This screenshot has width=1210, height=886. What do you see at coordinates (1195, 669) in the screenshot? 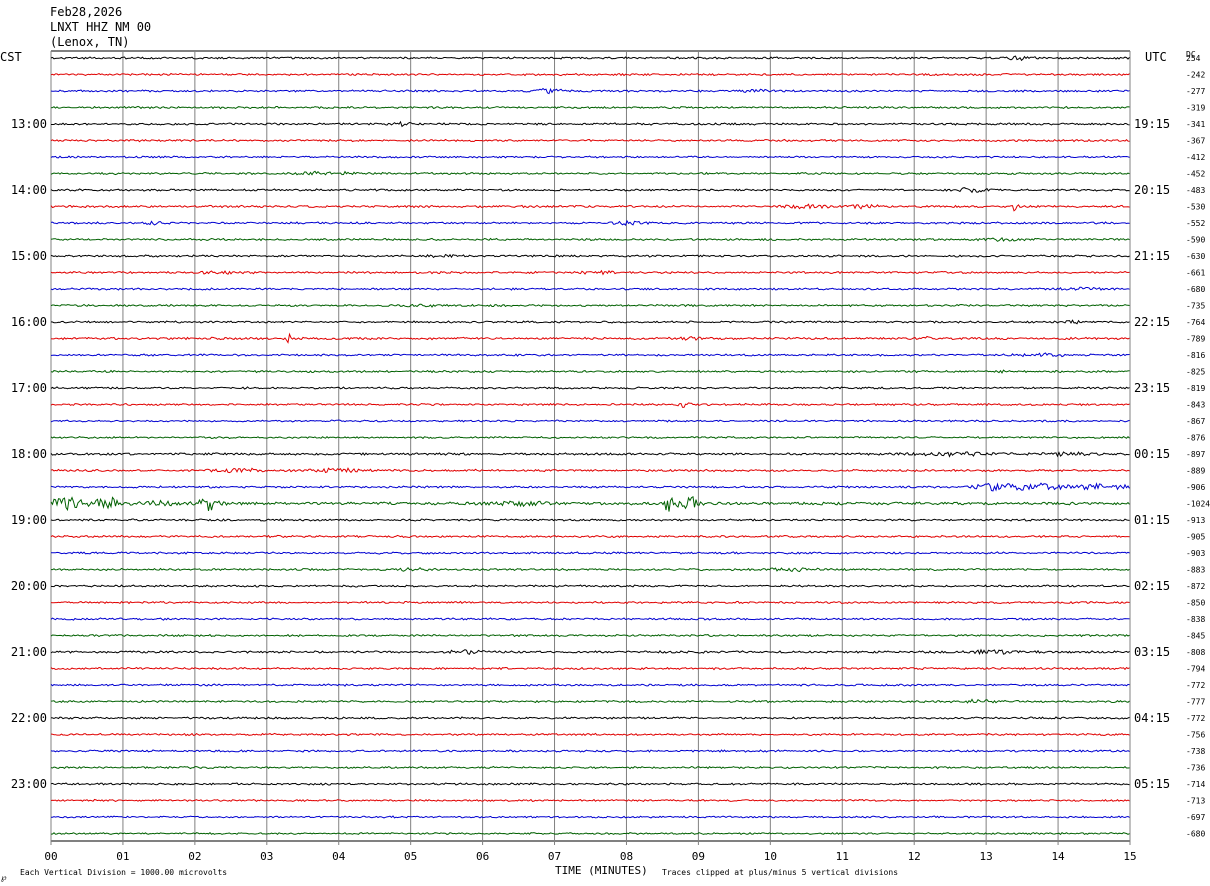
I see `dc-offset-label: -794` at bounding box center [1195, 669].